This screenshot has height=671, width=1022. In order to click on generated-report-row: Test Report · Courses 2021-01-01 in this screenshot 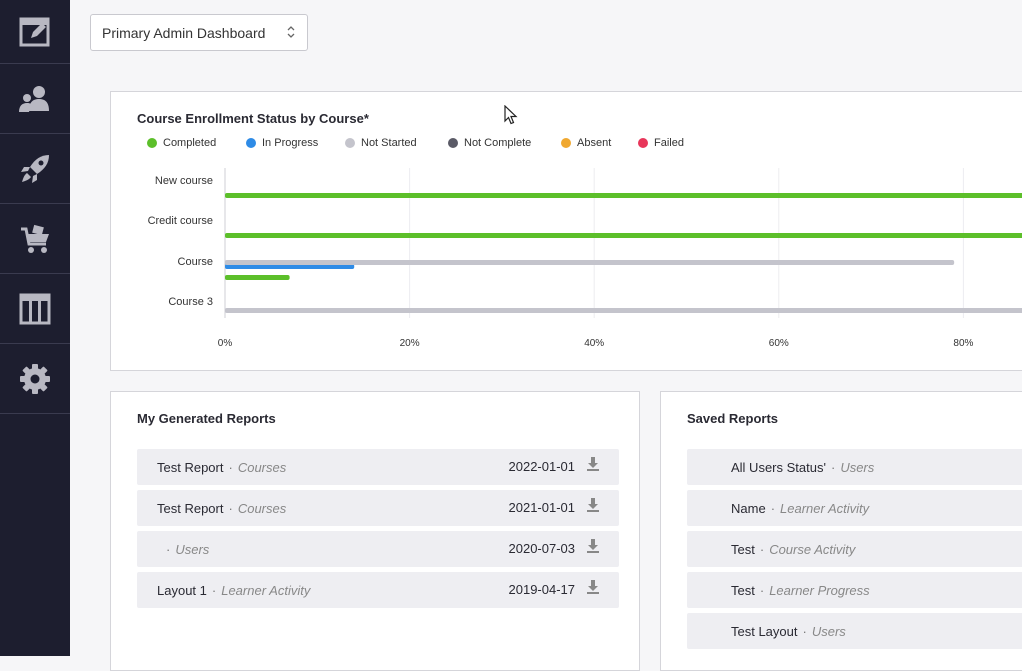, I will do `click(378, 508)`.